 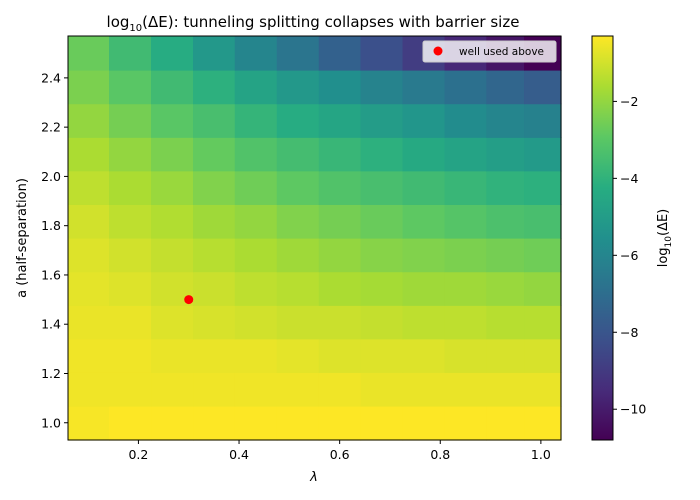 I want to click on colorbar-label: log10(ΔE), so click(x=665, y=238).